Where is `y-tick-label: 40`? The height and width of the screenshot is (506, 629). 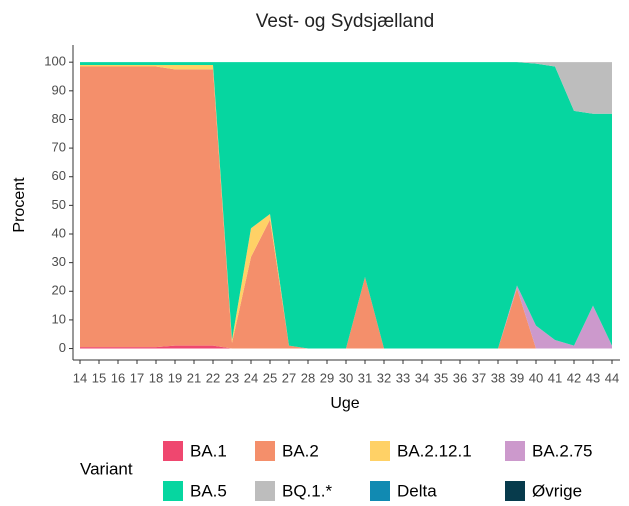
y-tick-label: 40 is located at coordinates (59, 232).